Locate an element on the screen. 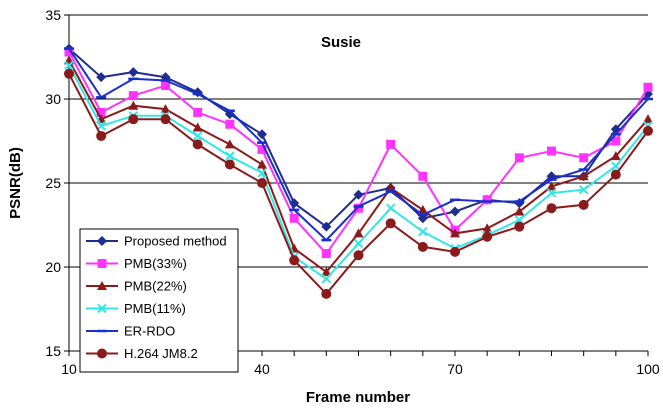 This screenshot has height=411, width=663. legend-item: Proposed method is located at coordinates (156, 241).